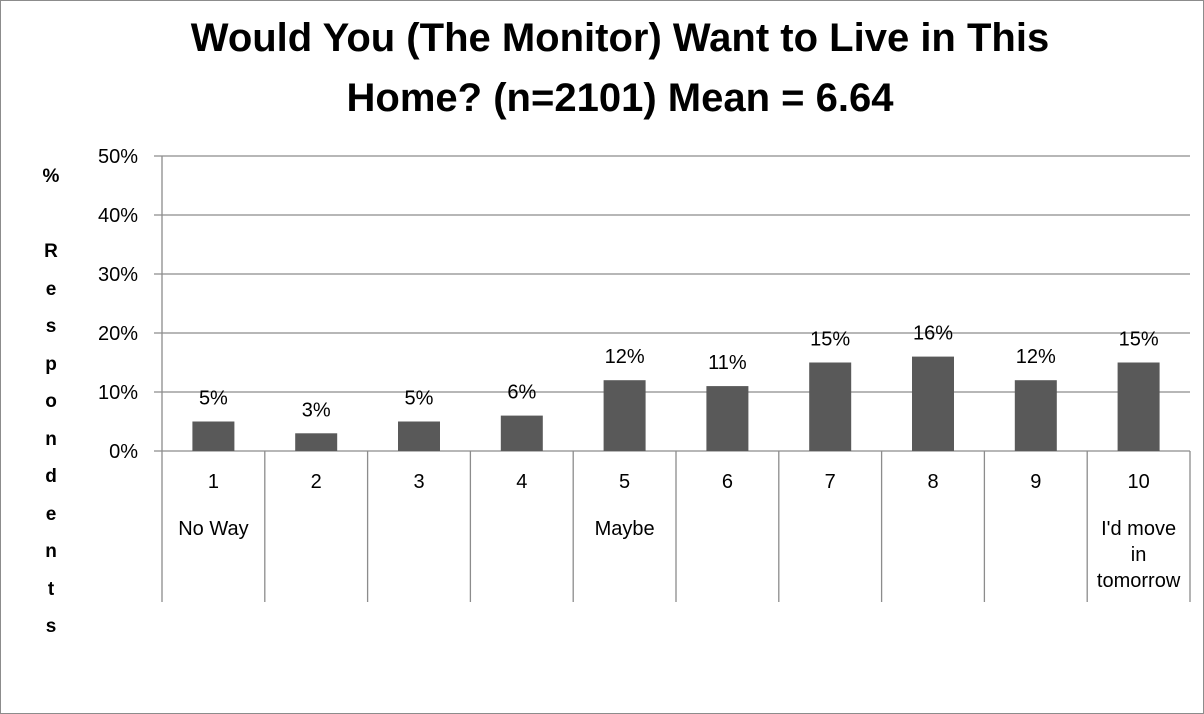 This screenshot has height=714, width=1204. I want to click on y-axis-title-char: %, so click(51, 176).